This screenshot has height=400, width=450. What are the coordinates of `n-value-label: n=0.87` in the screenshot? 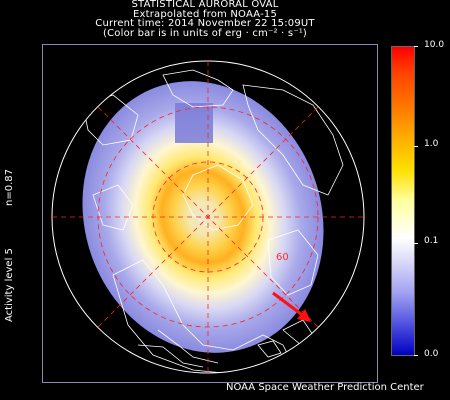 It's located at (9, 187).